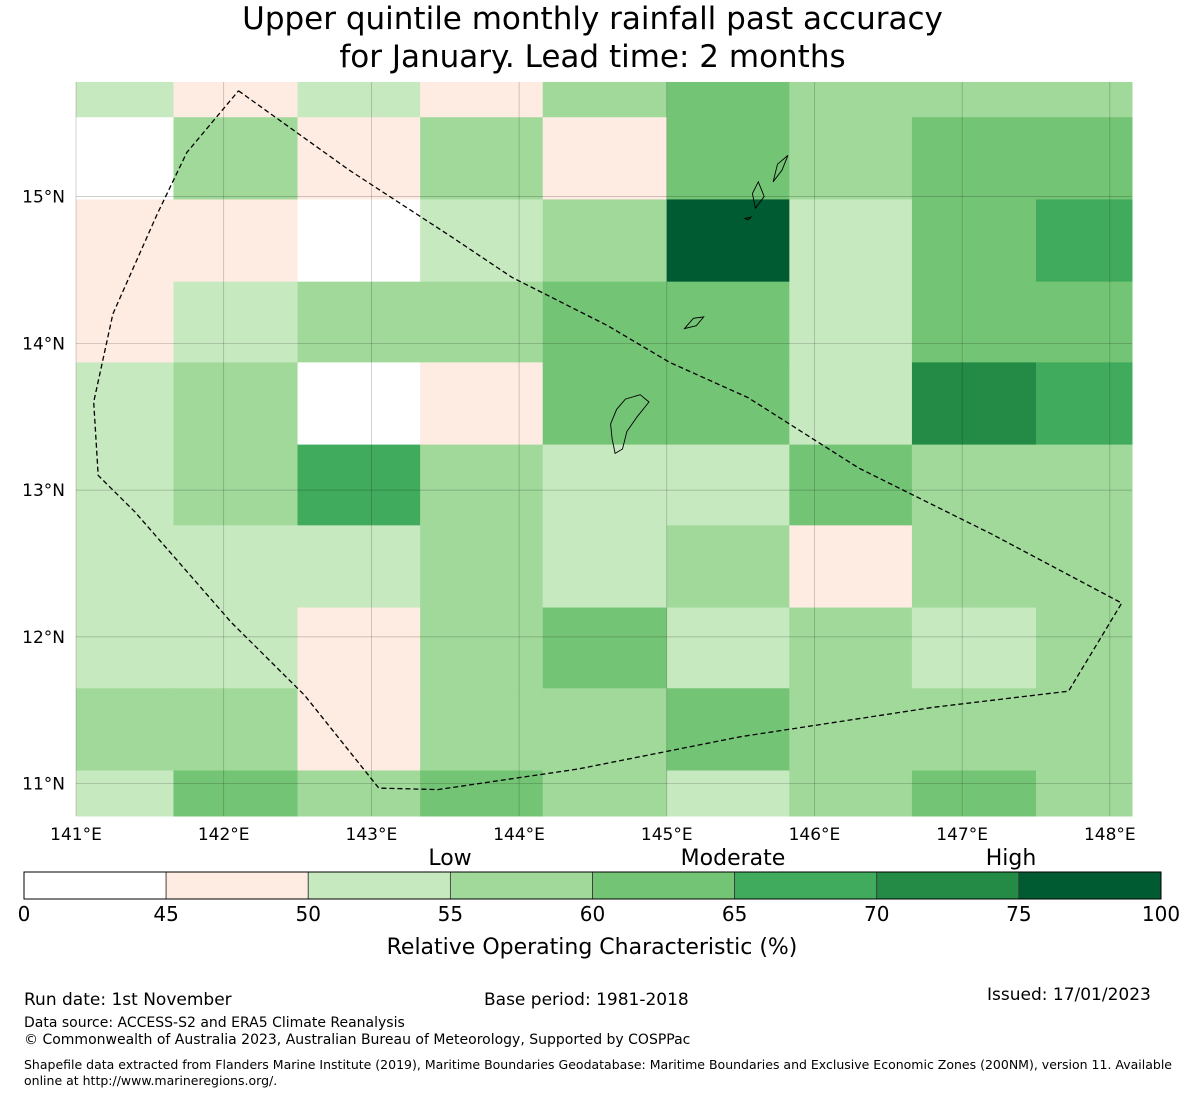 Image resolution: width=1185 pixels, height=1095 pixels. What do you see at coordinates (1110, 835) in the screenshot?
I see `x-tick-label: 148°E` at bounding box center [1110, 835].